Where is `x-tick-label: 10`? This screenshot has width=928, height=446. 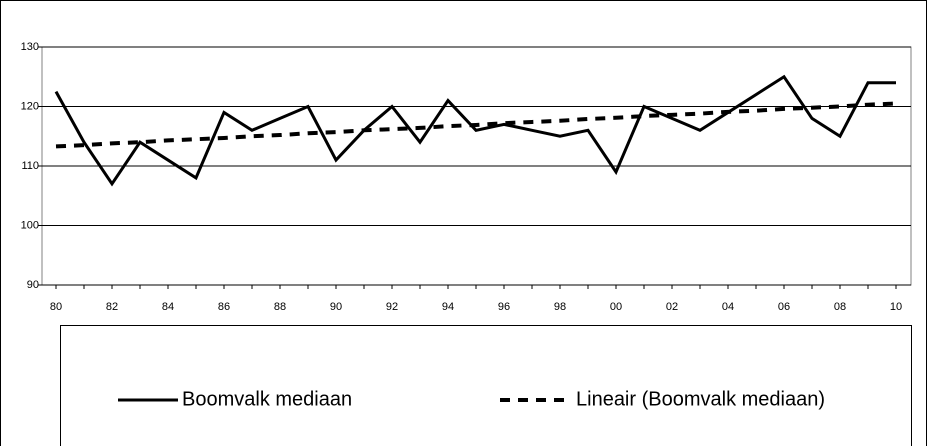
x-tick-label: 10 is located at coordinates (896, 307).